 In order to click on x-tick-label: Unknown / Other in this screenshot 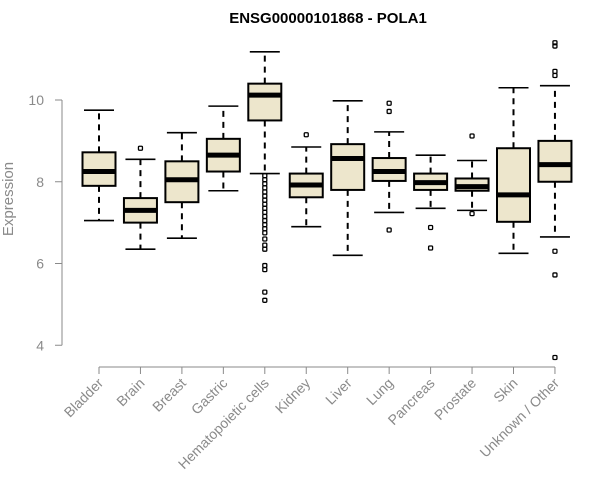, I will do `click(519, 418)`.